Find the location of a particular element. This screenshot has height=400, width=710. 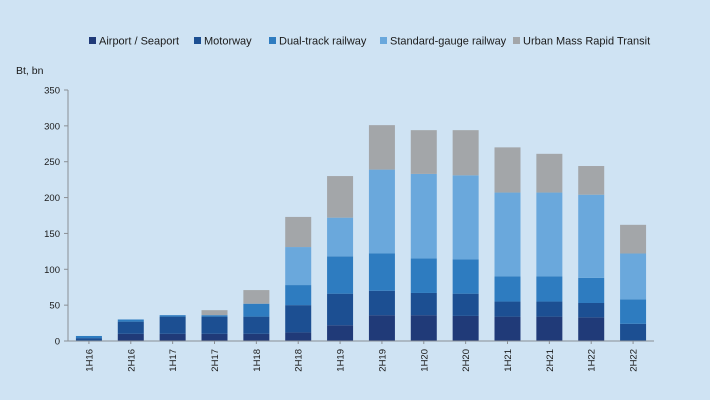

legend-label-2: Dual-track railway is located at coordinates (323, 42).